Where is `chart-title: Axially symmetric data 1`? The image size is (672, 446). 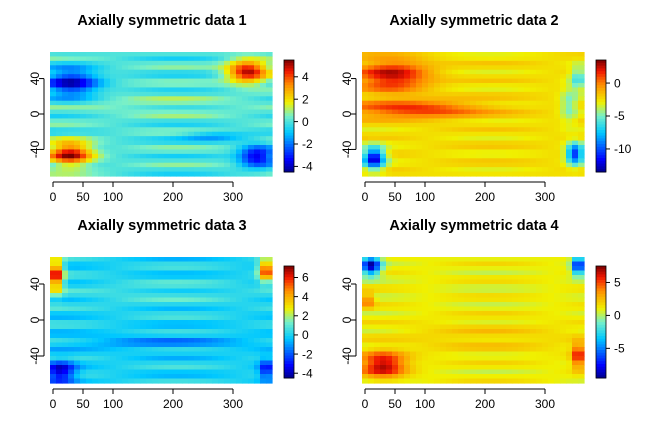 chart-title: Axially symmetric data 1 is located at coordinates (161, 21).